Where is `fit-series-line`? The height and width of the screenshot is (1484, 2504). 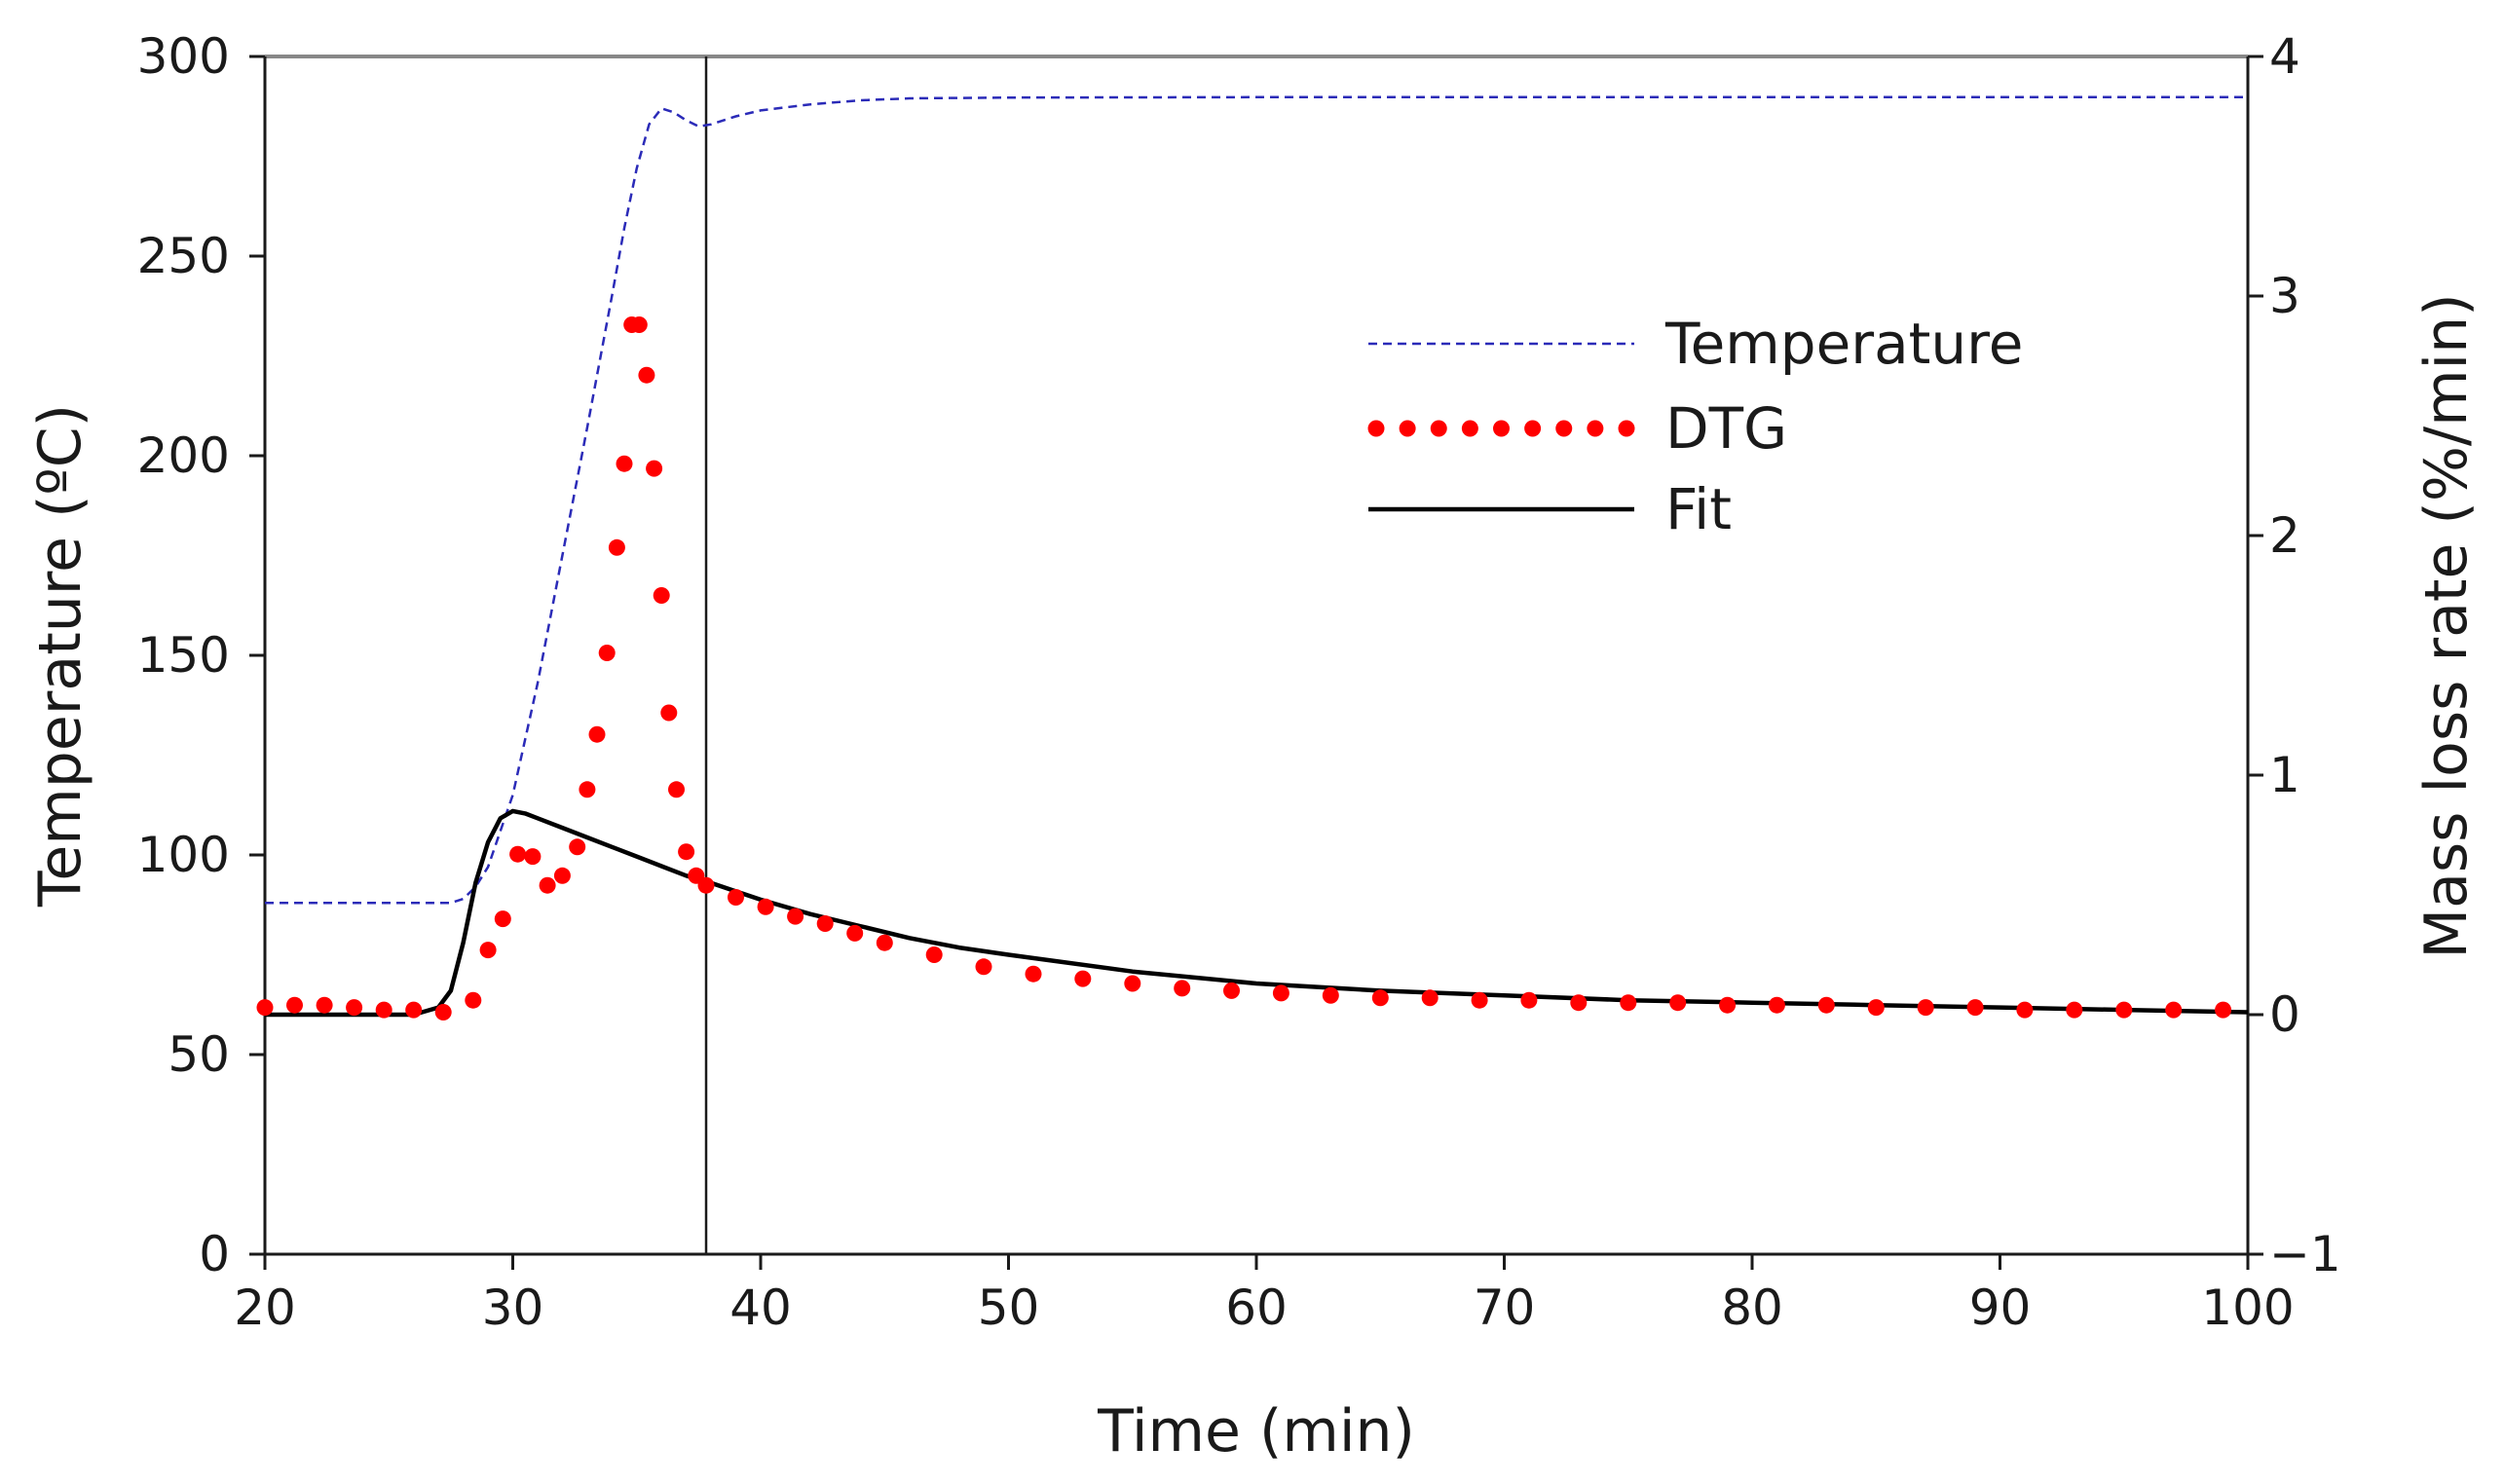
fit-series-line is located at coordinates (1257, 913).